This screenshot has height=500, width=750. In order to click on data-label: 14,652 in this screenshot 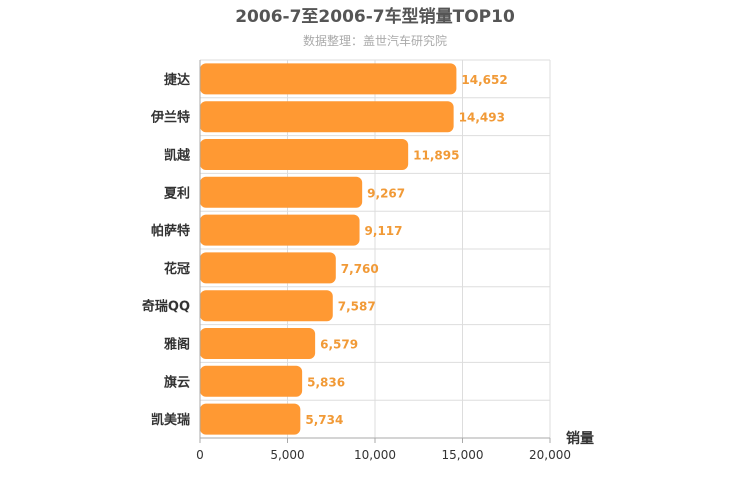, I will do `click(484, 80)`.